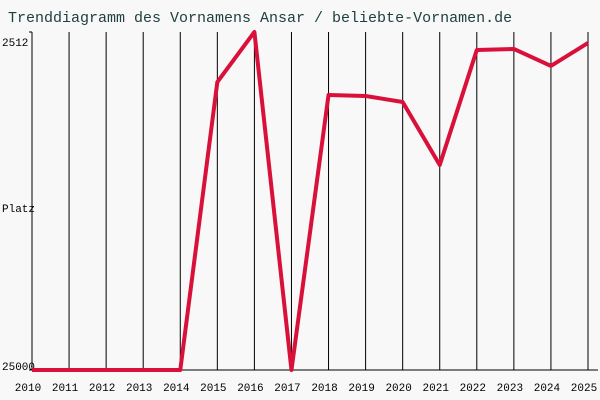  Describe the element at coordinates (361, 389) in the screenshot. I see `x-tick-label: 2019` at that location.